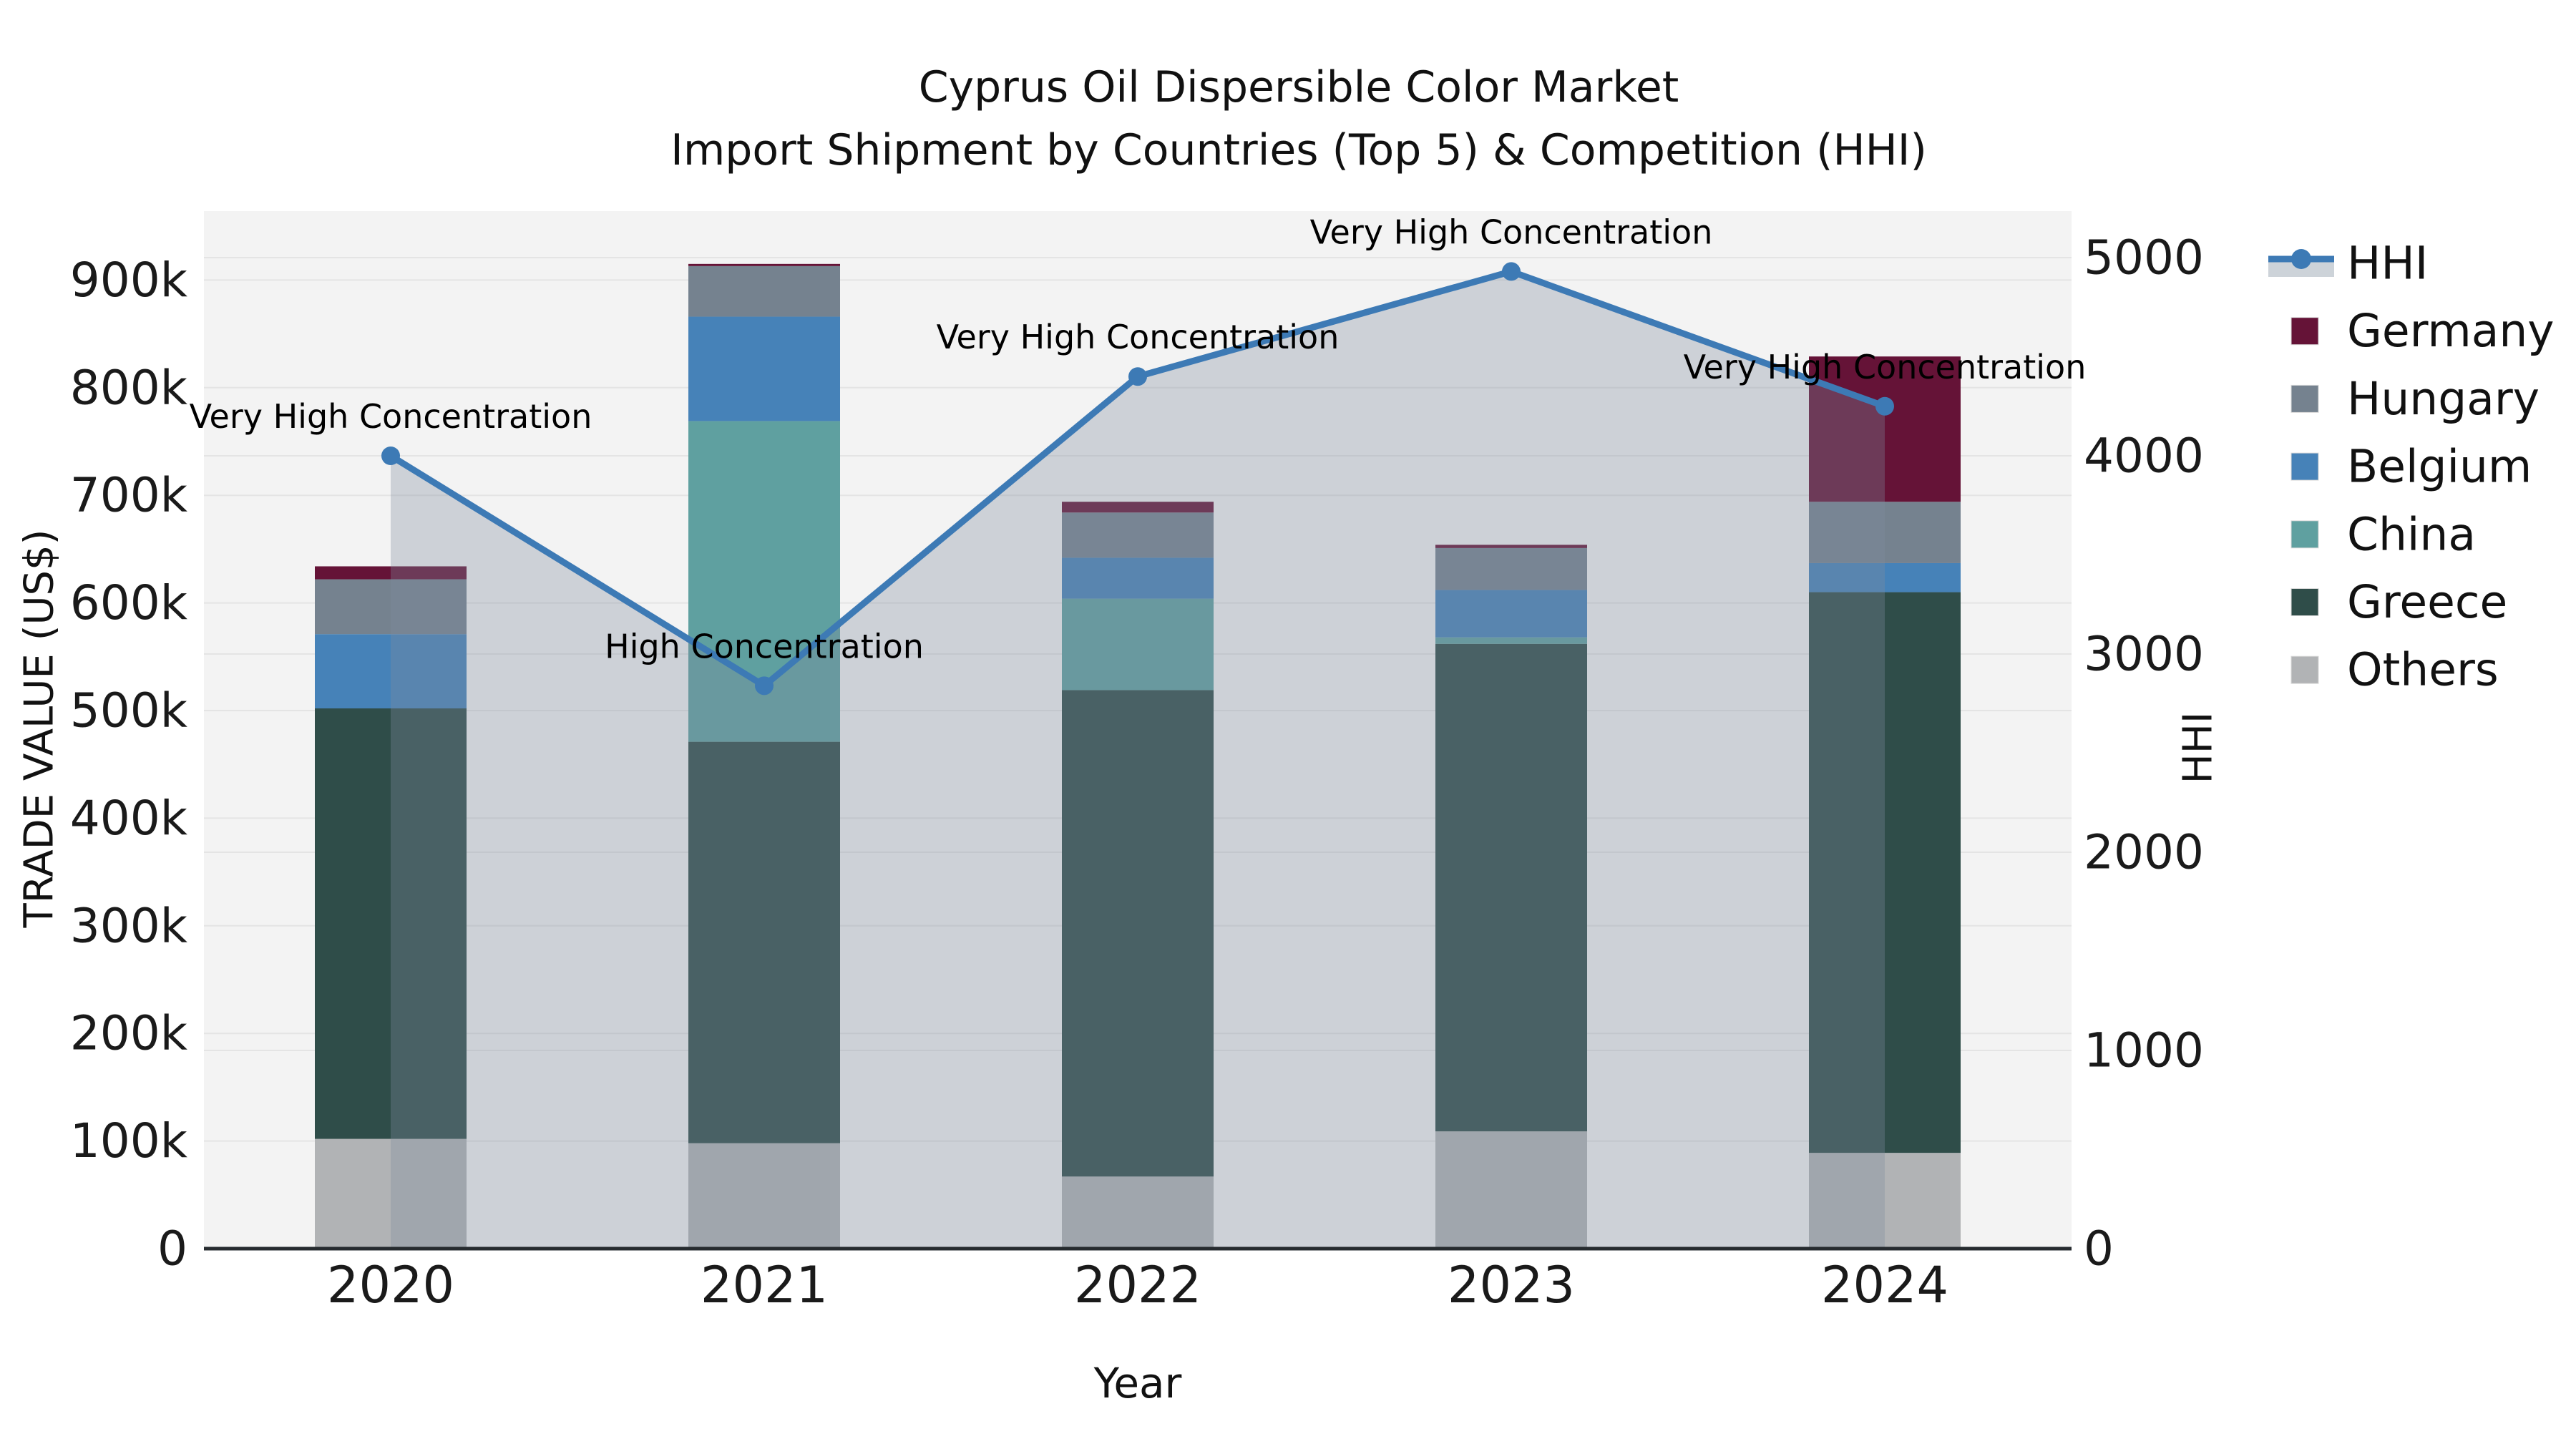 The image size is (2576, 1449). What do you see at coordinates (1137, 1383) in the screenshot?
I see `x-axis-title: Year` at bounding box center [1137, 1383].